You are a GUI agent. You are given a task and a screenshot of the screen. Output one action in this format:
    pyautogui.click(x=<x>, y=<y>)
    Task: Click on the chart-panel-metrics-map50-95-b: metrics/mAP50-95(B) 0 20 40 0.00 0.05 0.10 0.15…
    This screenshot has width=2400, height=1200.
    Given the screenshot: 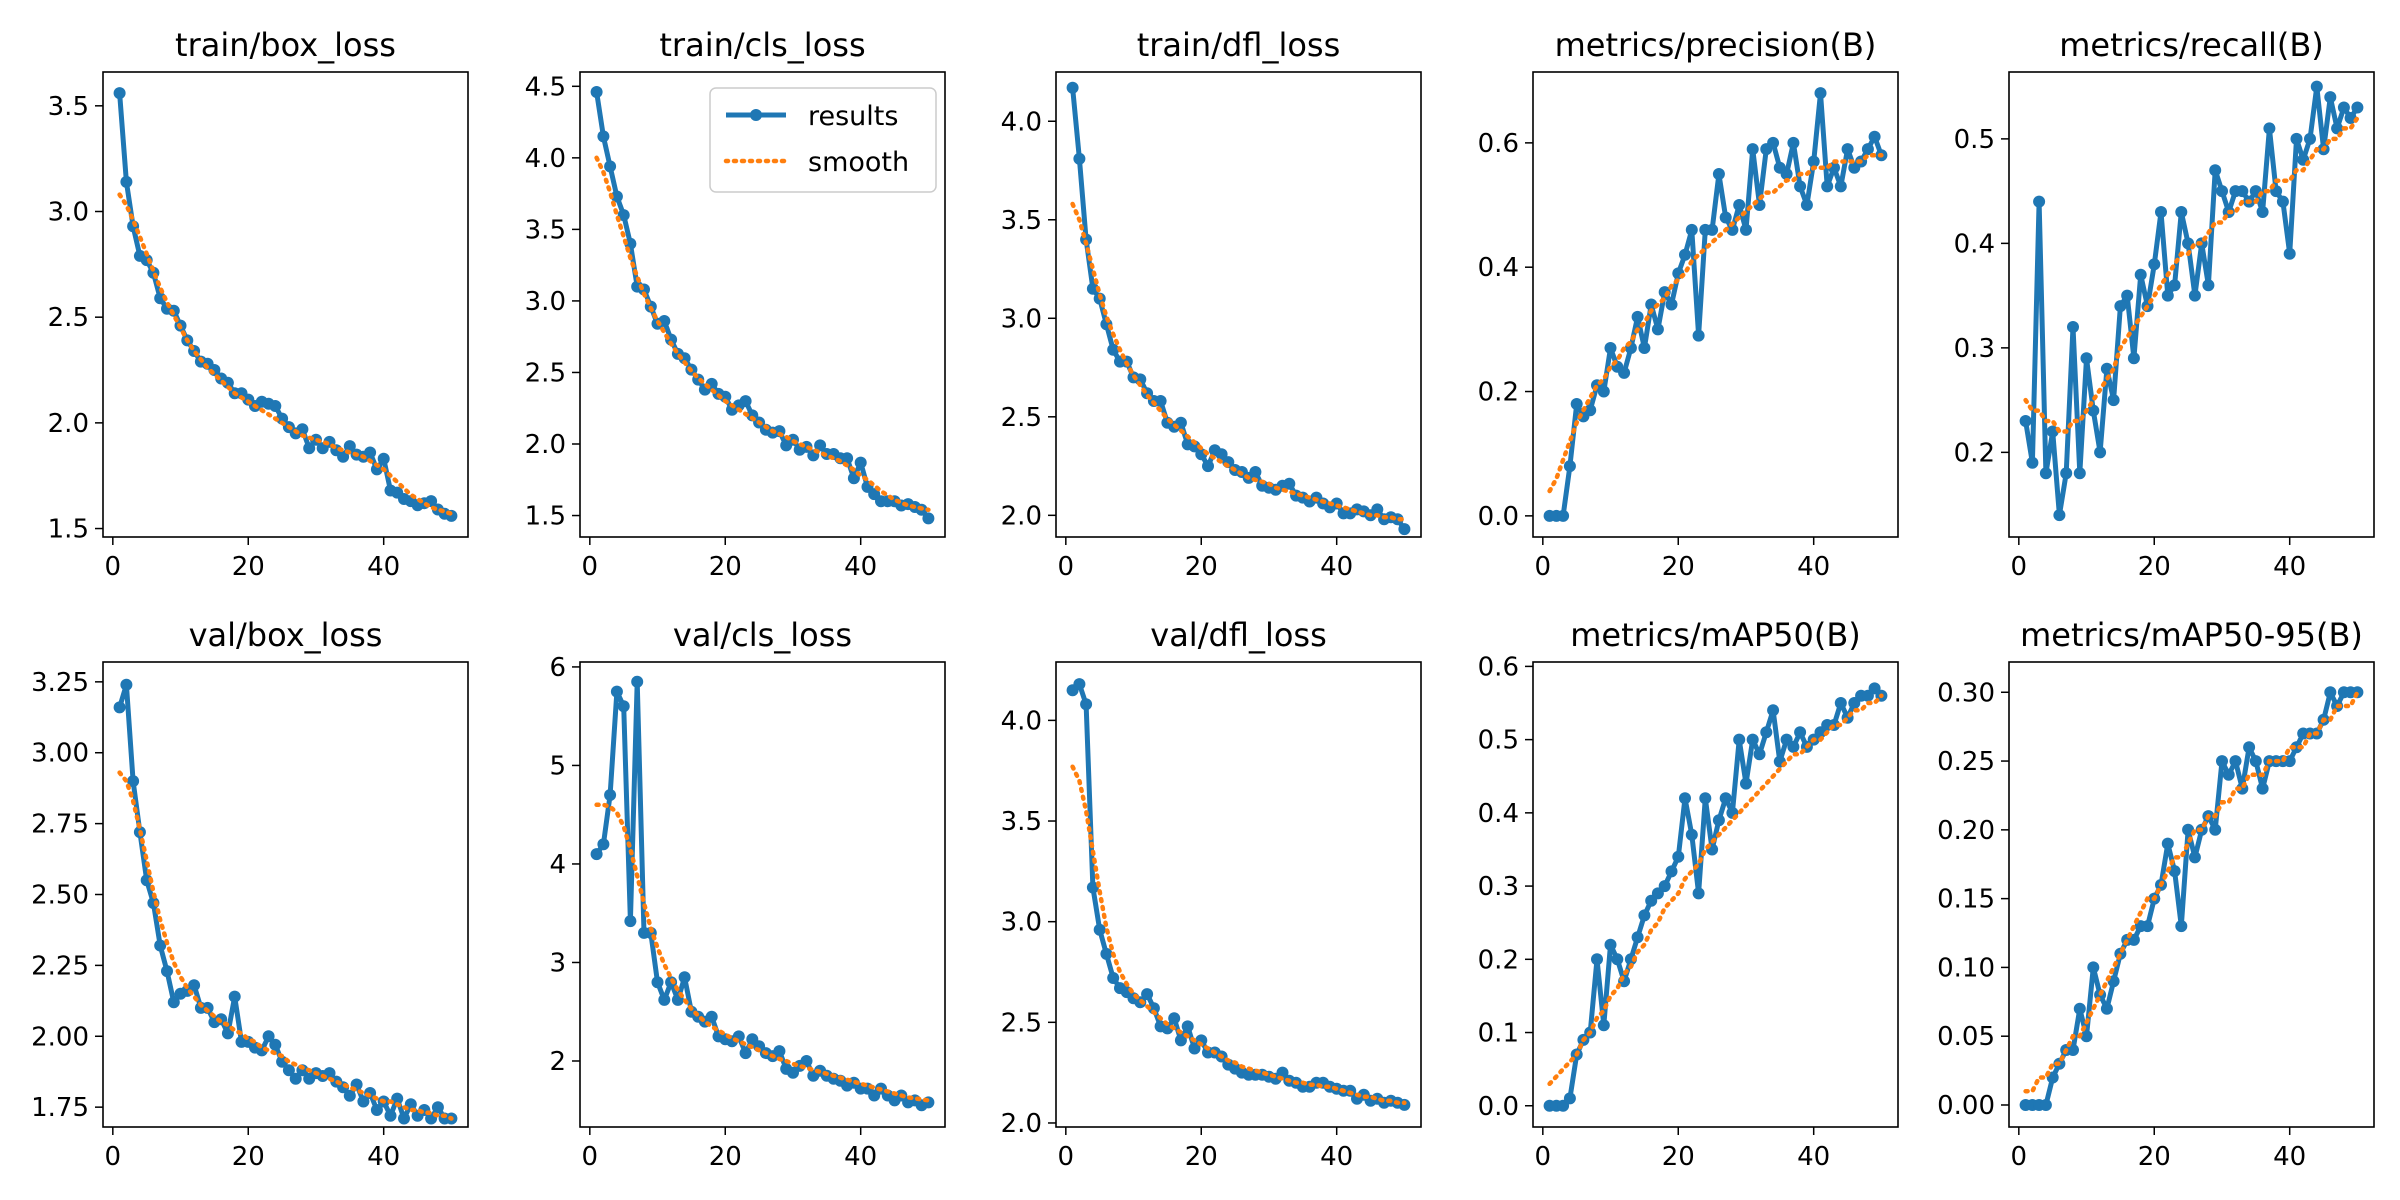 What is the action you would take?
    pyautogui.click(x=2156, y=894)
    